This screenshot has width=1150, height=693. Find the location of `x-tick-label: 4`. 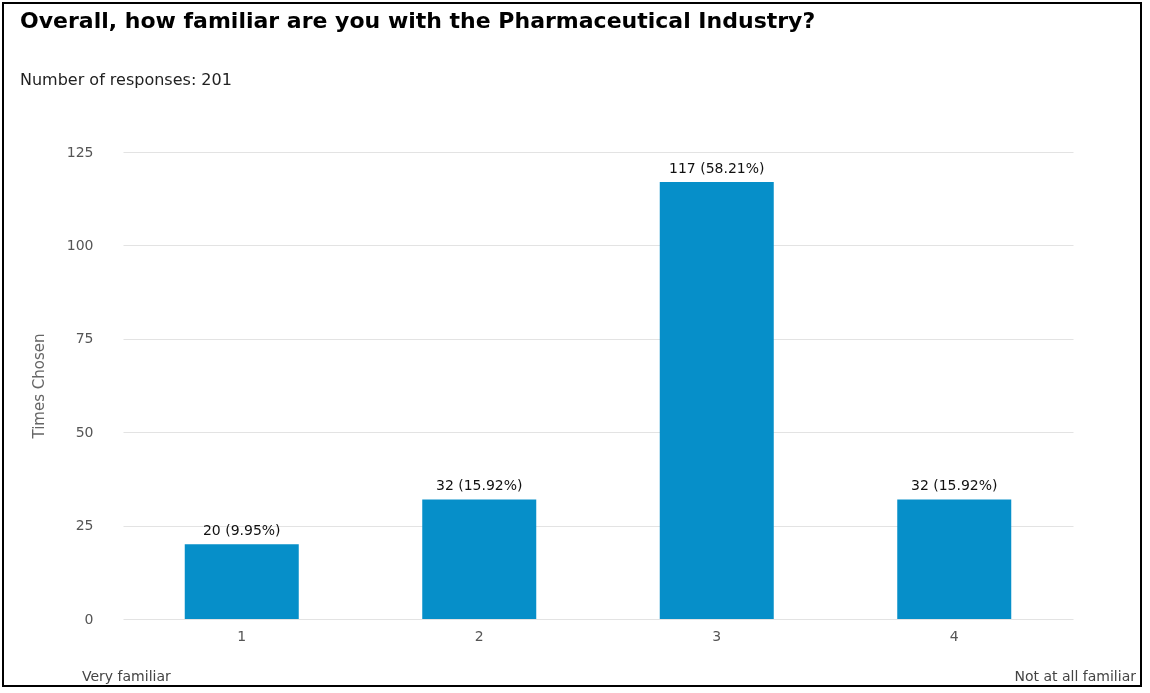

x-tick-label: 4 is located at coordinates (954, 635).